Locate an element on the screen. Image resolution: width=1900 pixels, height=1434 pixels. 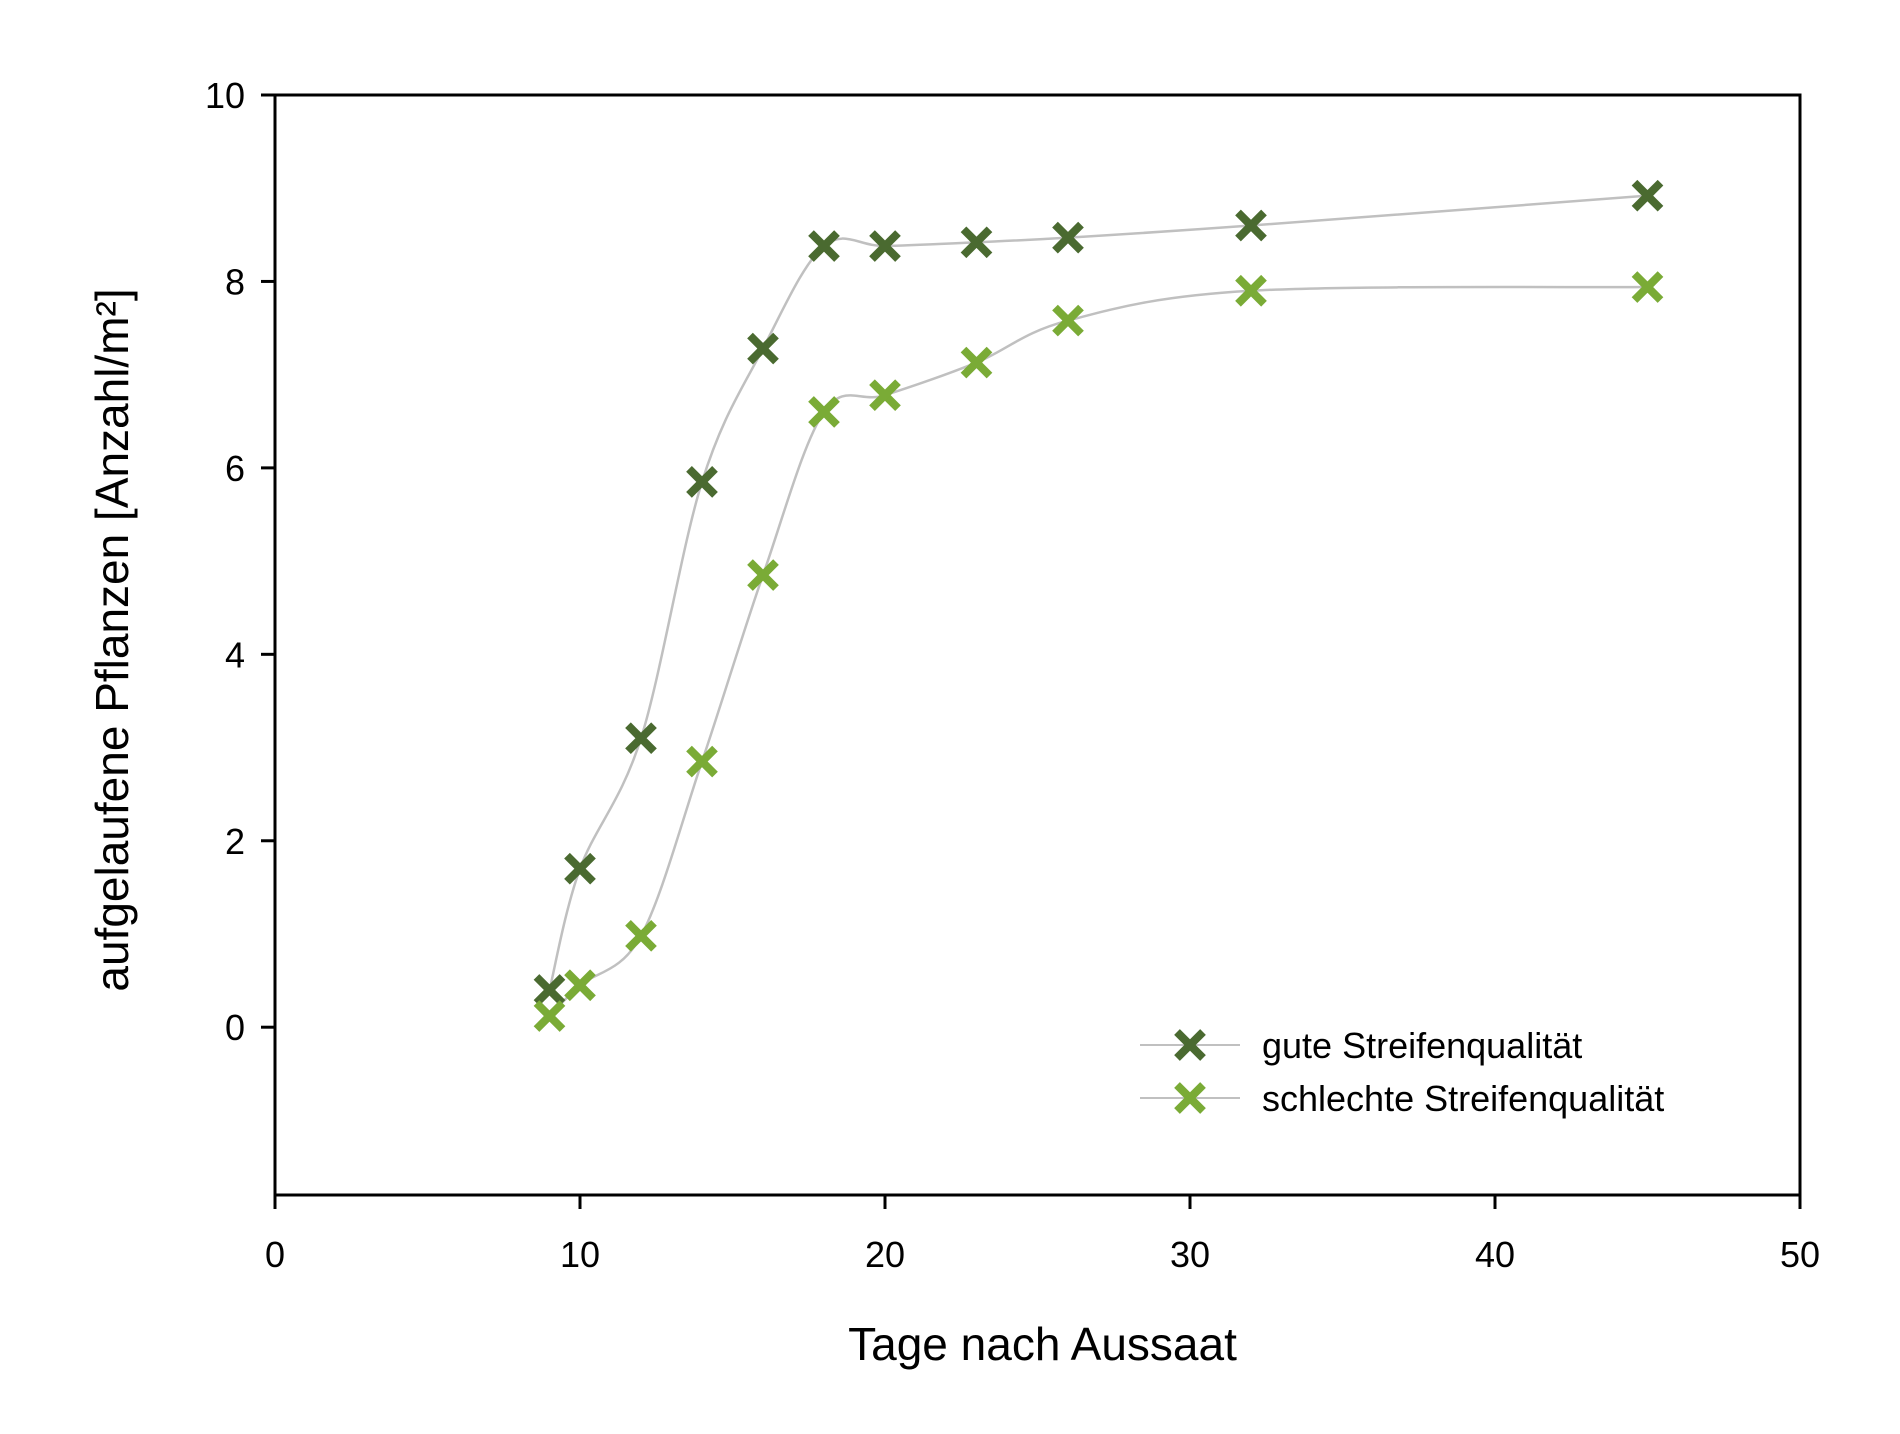
x-axis: 0 10 20 30 40 50 is located at coordinates (1042, 1235).